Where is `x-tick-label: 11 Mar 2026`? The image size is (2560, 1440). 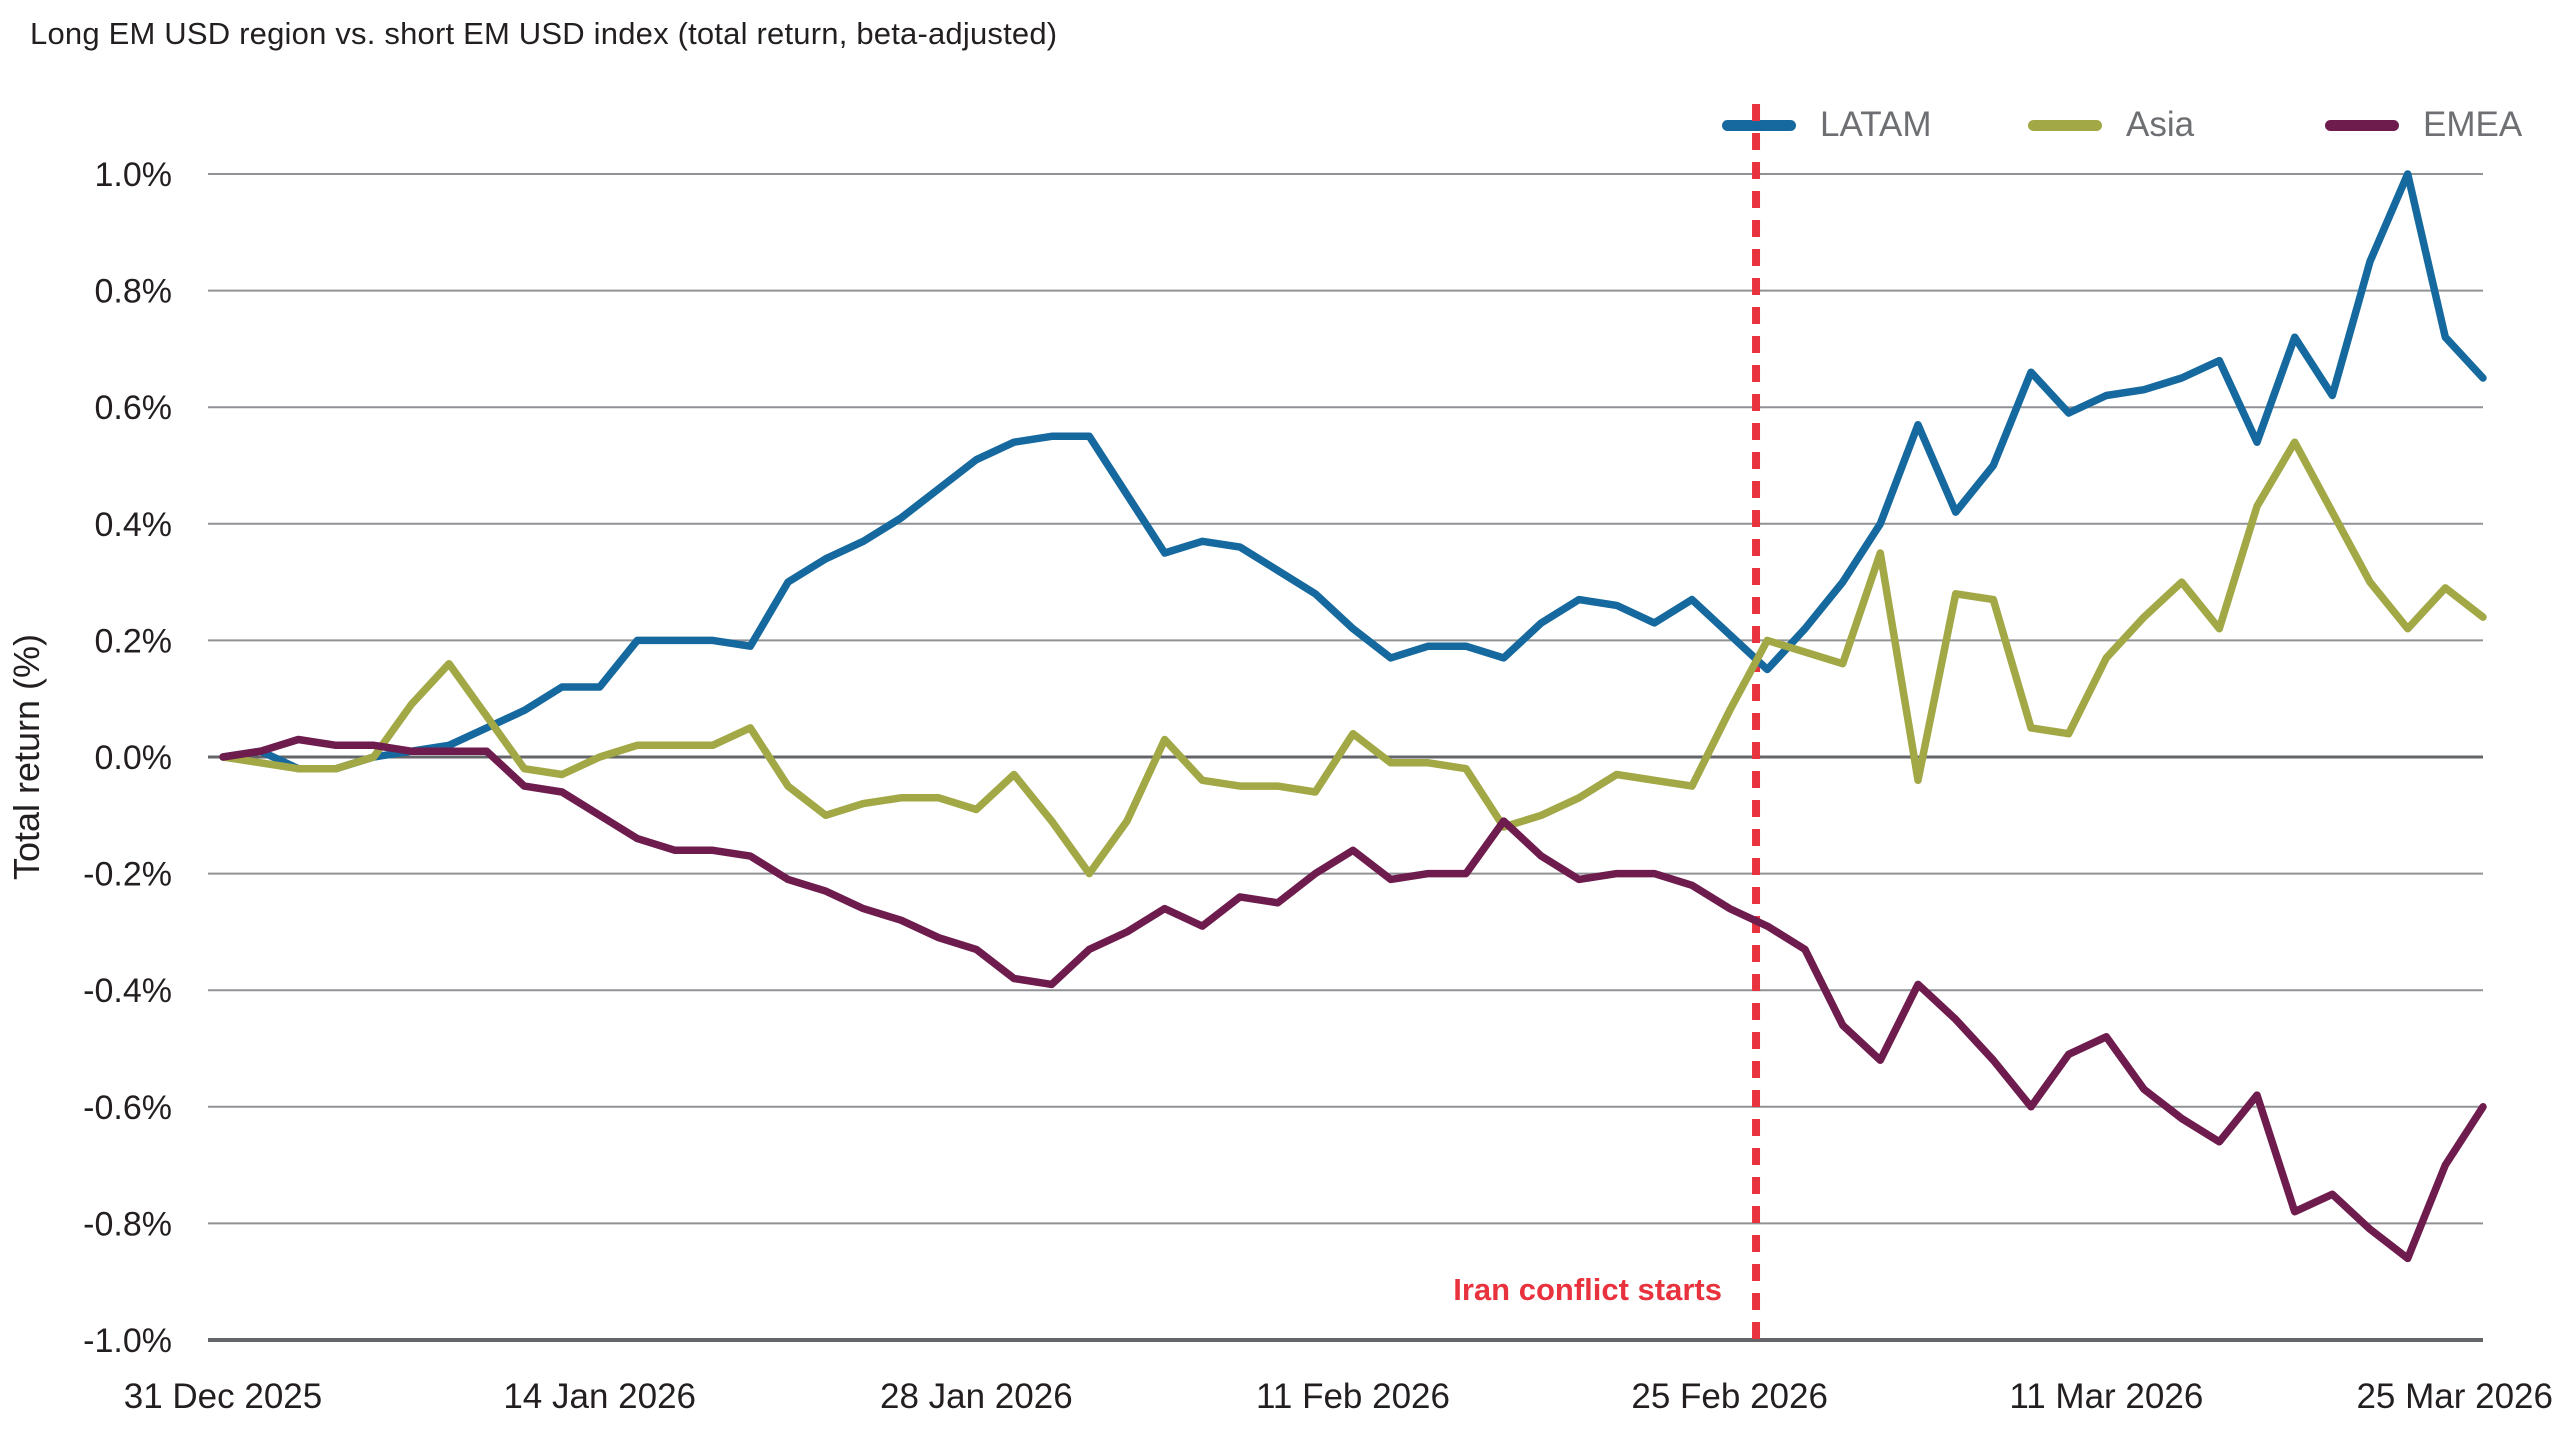
x-tick-label: 11 Mar 2026 is located at coordinates (2106, 1396).